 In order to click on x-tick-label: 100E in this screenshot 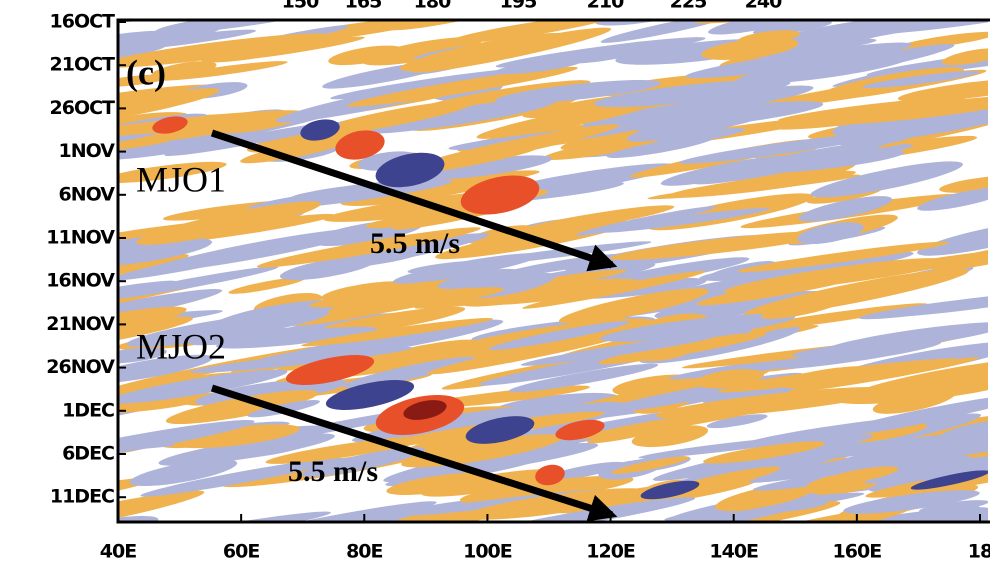, I will do `click(487, 552)`.